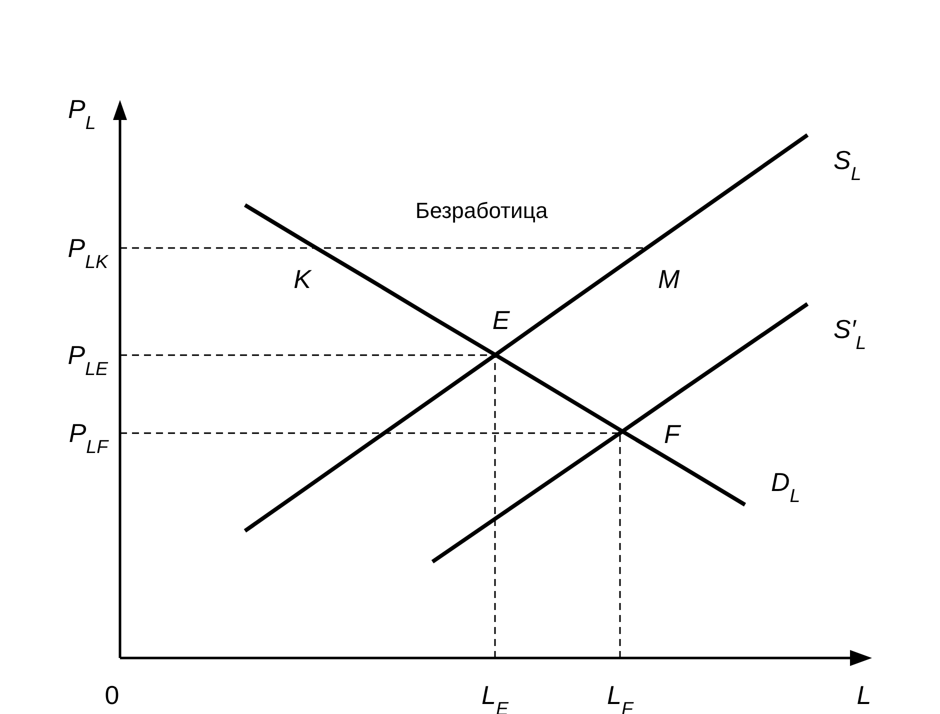 This screenshot has width=940, height=714. What do you see at coordinates (112, 695) in the screenshot?
I see `x-tick-label: 0` at bounding box center [112, 695].